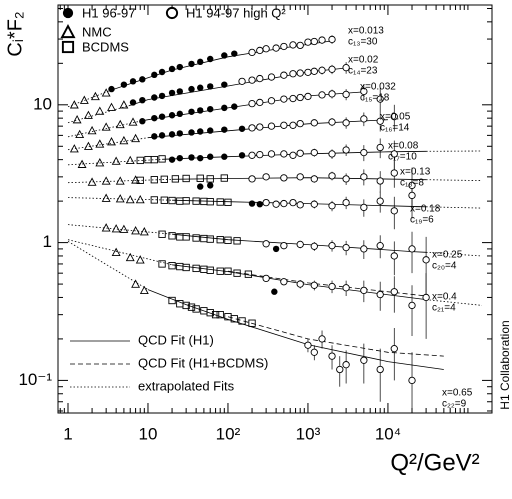 The image size is (512, 499). What do you see at coordinates (395, 117) in the screenshot?
I see `bin-label: x=0.05` at bounding box center [395, 117].